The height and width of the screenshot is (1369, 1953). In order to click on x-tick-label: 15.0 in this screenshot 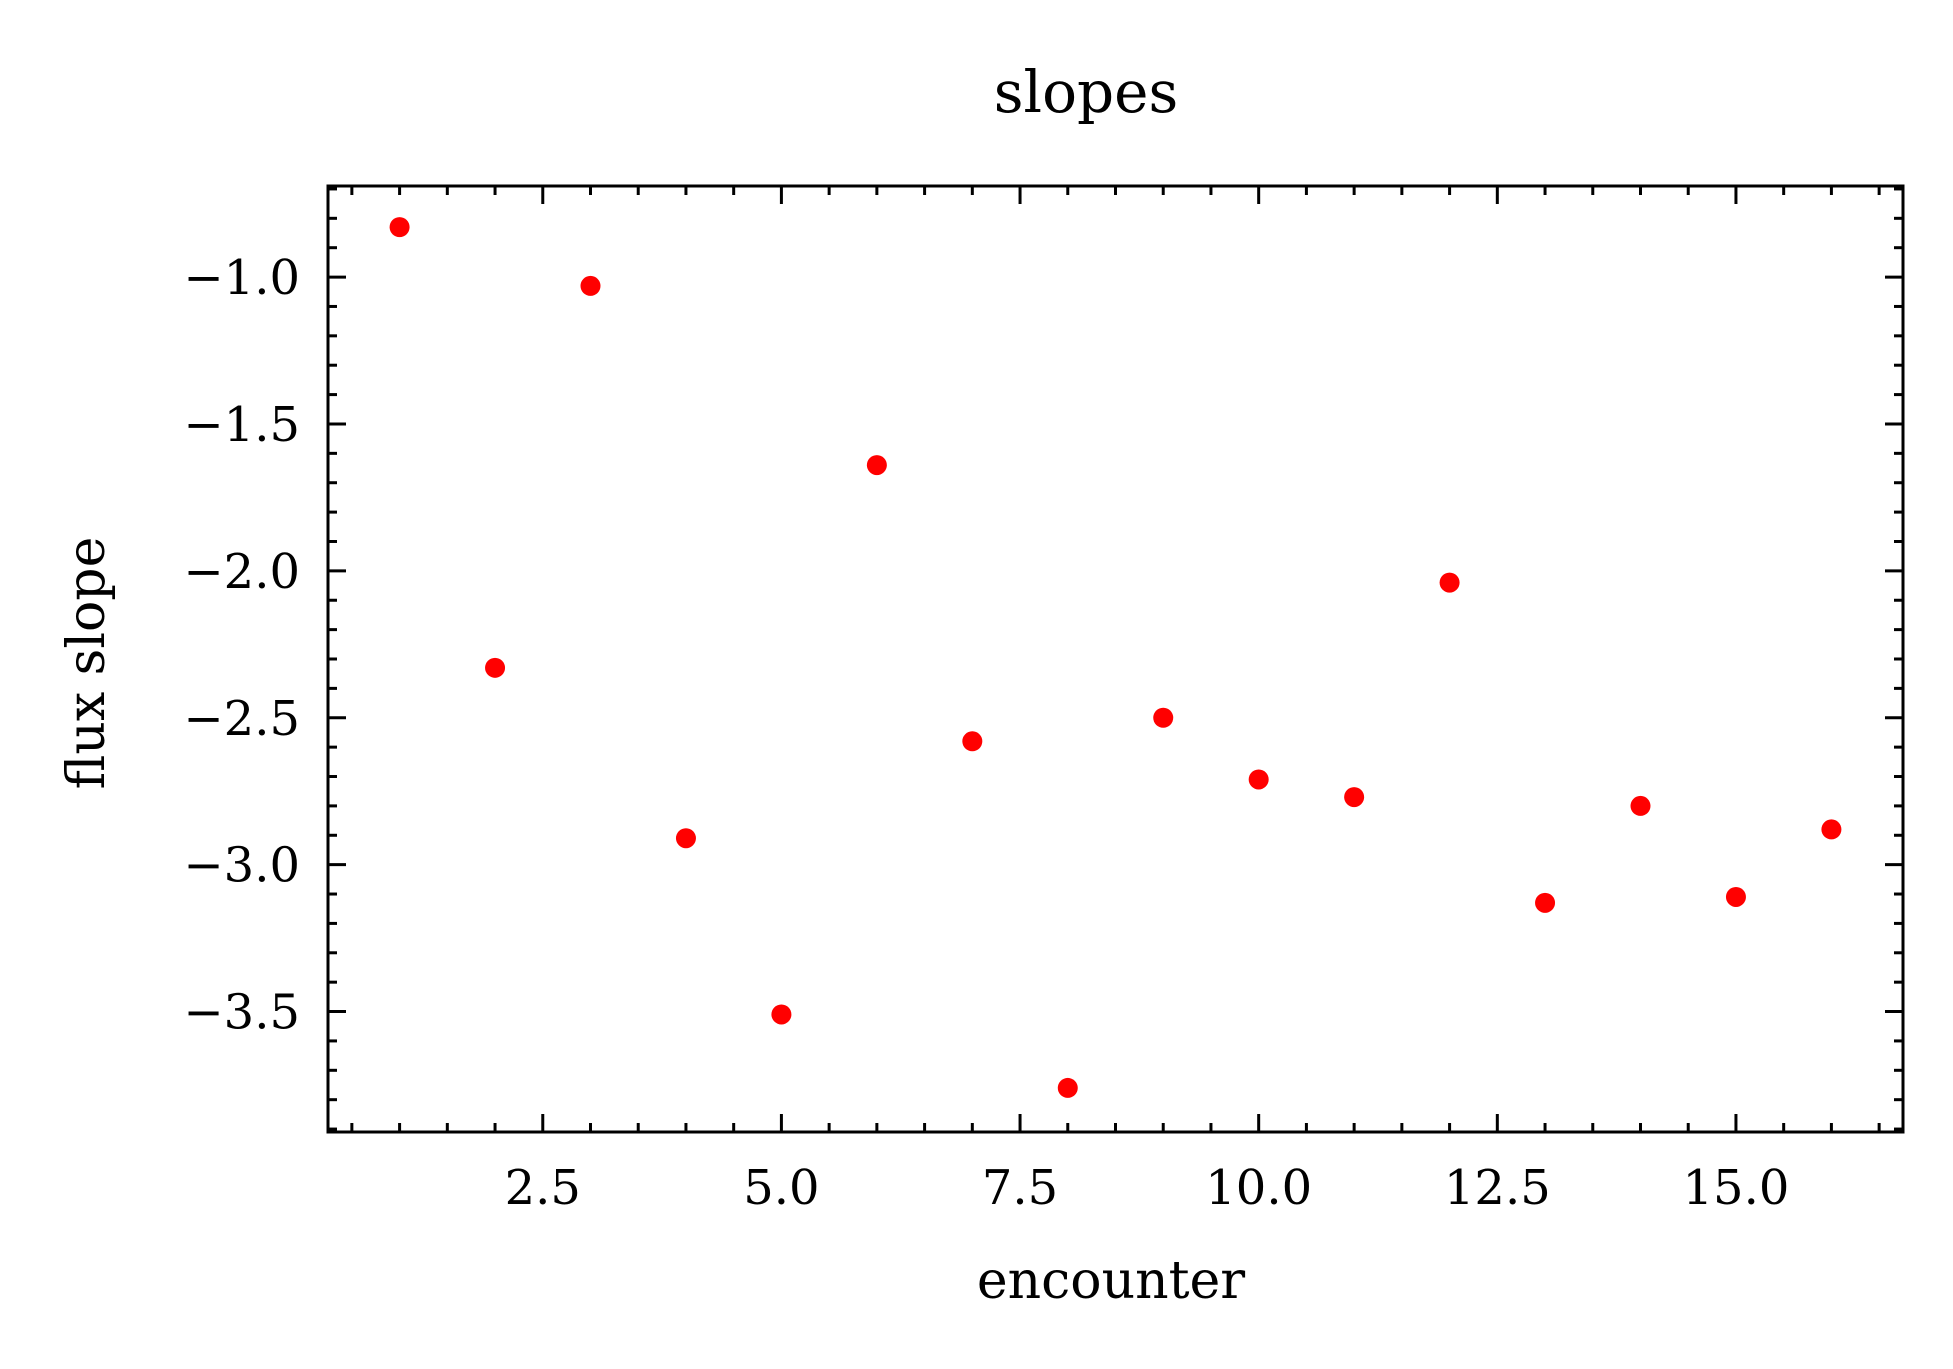, I will do `click(1736, 1188)`.